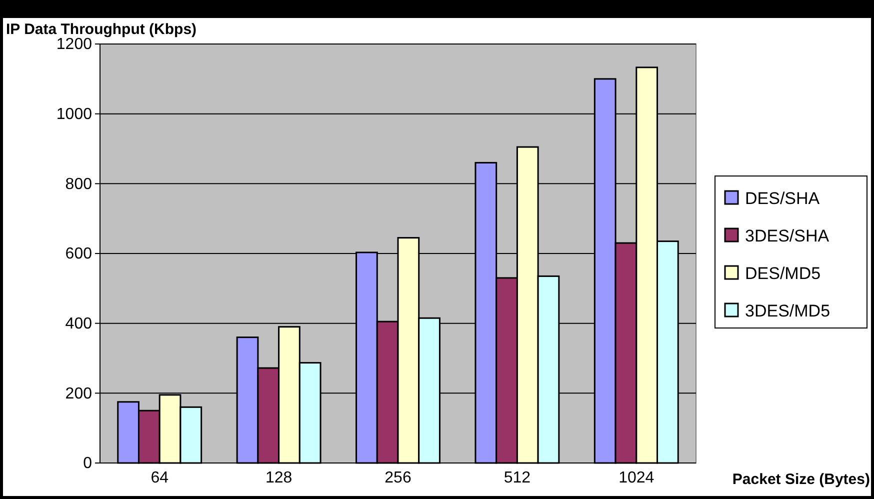 The image size is (874, 499). I want to click on x-tick-label: 512, so click(517, 477).